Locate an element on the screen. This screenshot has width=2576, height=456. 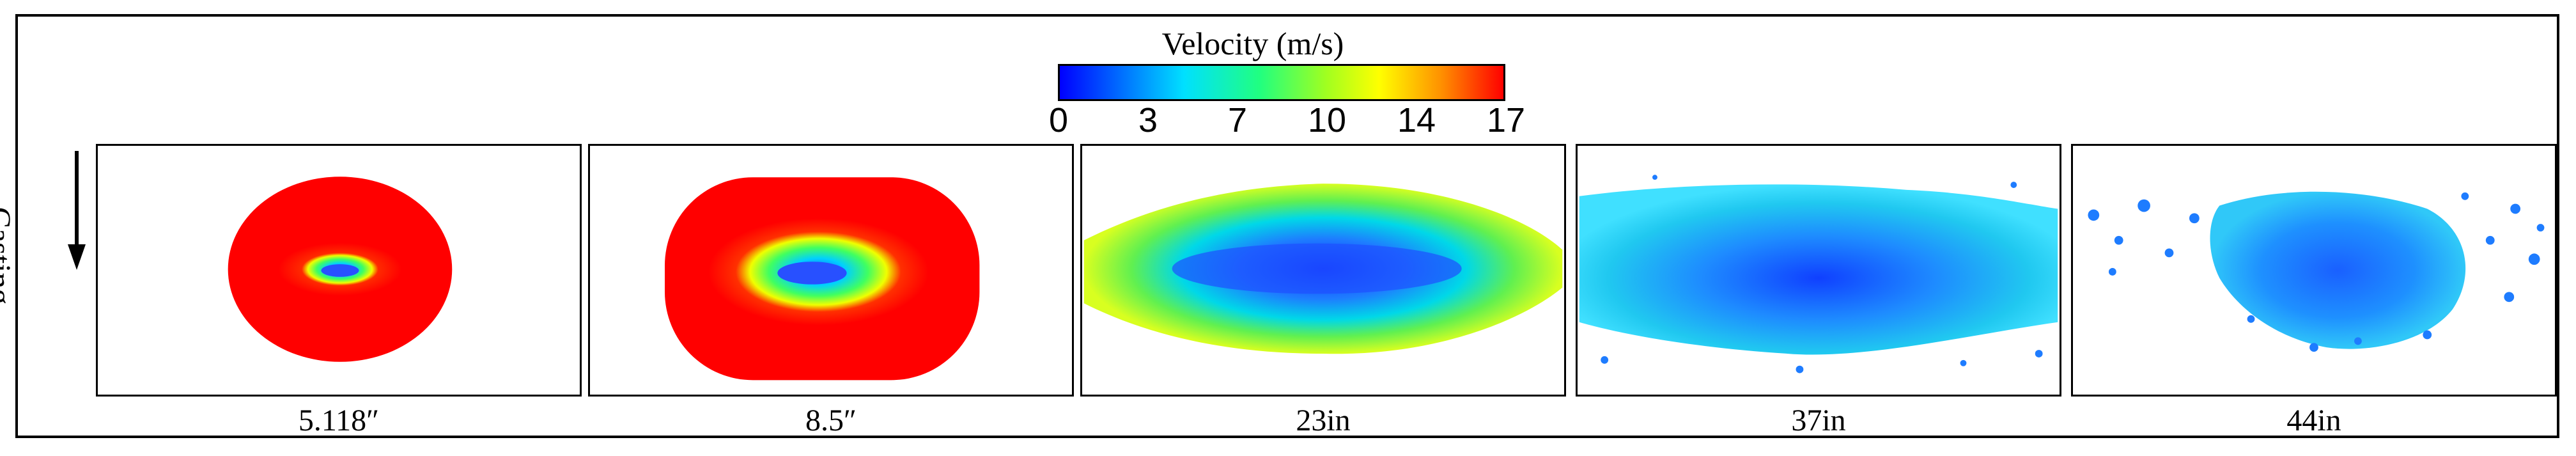
panel-caption: 44in is located at coordinates (2313, 420).